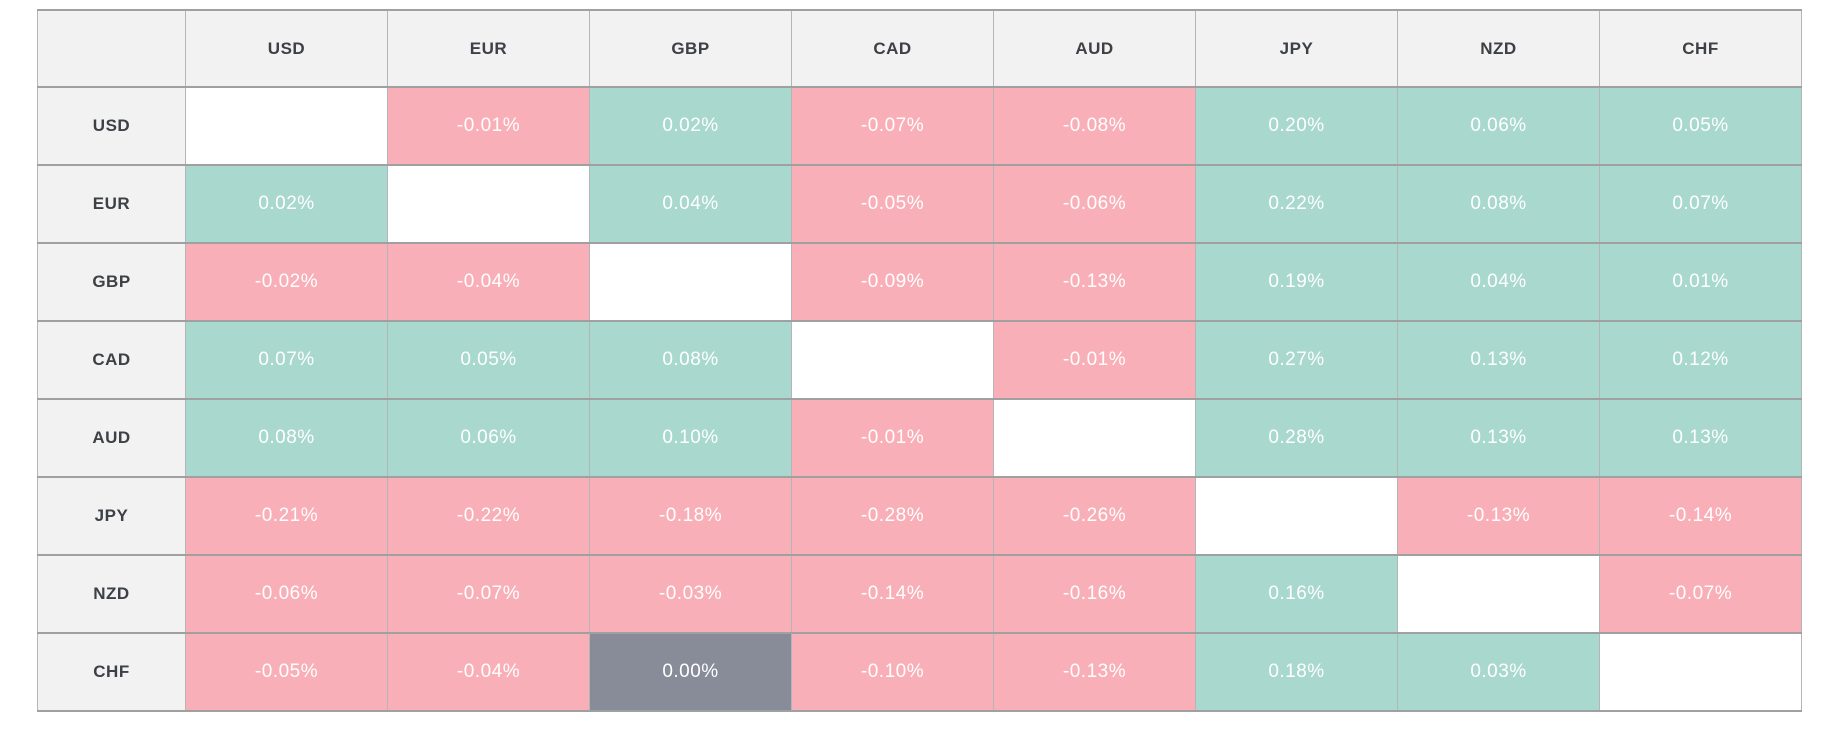 This screenshot has width=1838, height=735. I want to click on matrix-cell-eur-nzd: 0.08%, so click(1498, 204).